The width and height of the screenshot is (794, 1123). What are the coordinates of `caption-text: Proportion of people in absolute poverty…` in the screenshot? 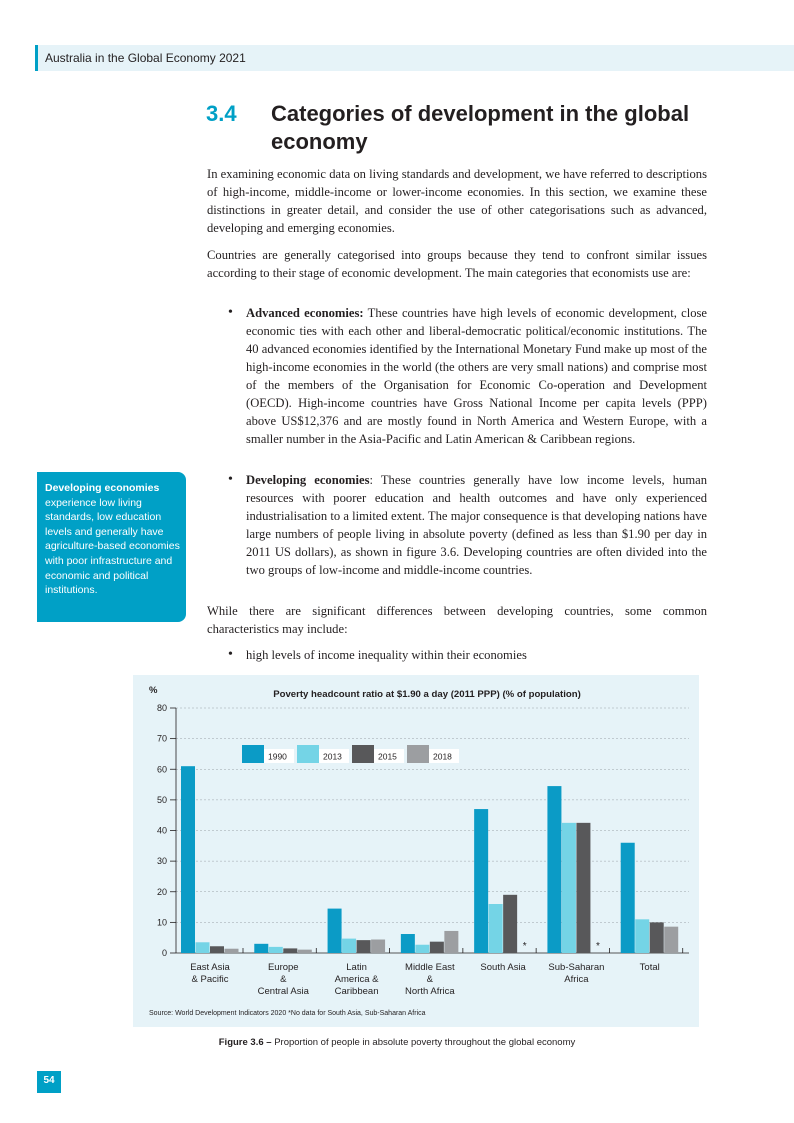 It's located at (423, 1042).